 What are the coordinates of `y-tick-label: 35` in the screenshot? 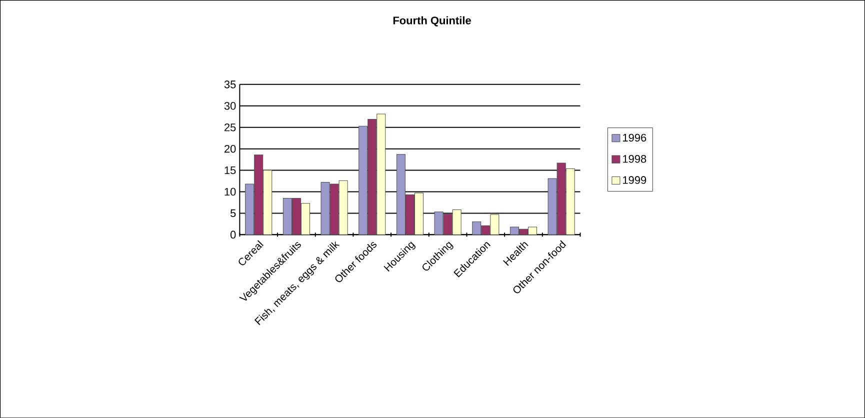 It's located at (230, 84).